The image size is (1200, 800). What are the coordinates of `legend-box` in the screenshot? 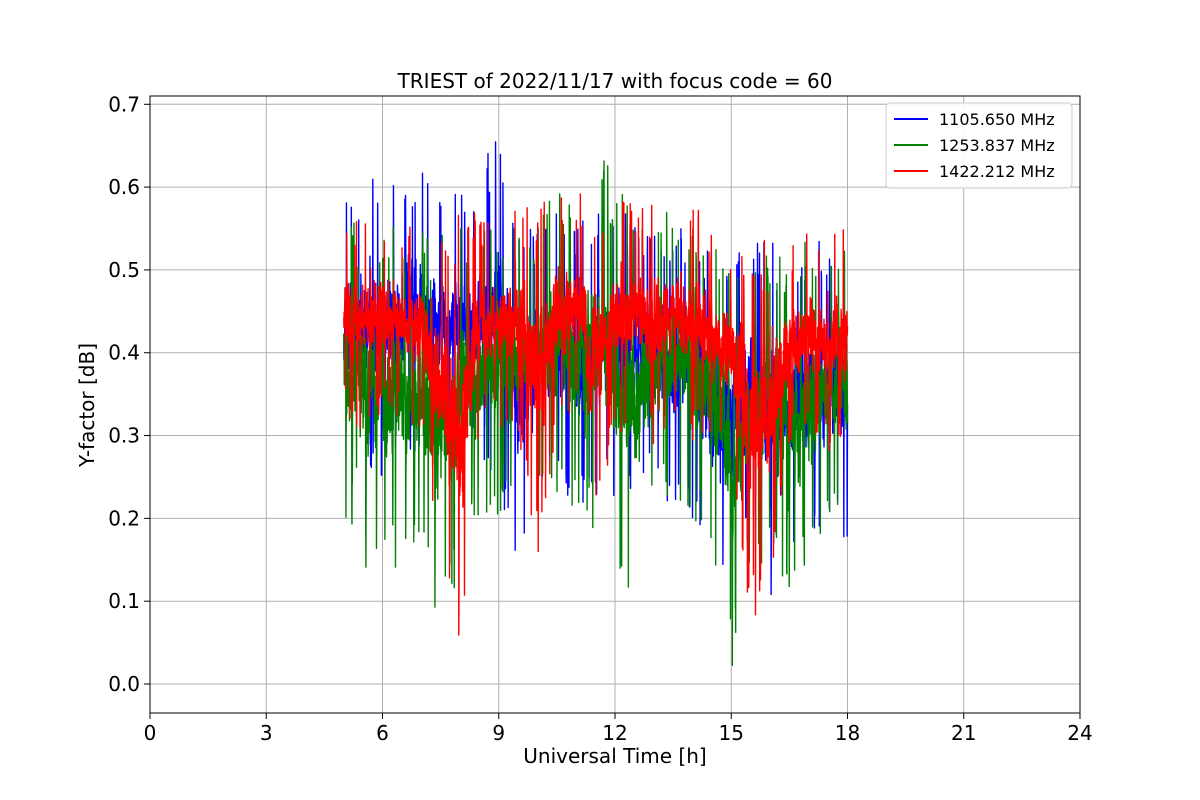 It's located at (979, 145).